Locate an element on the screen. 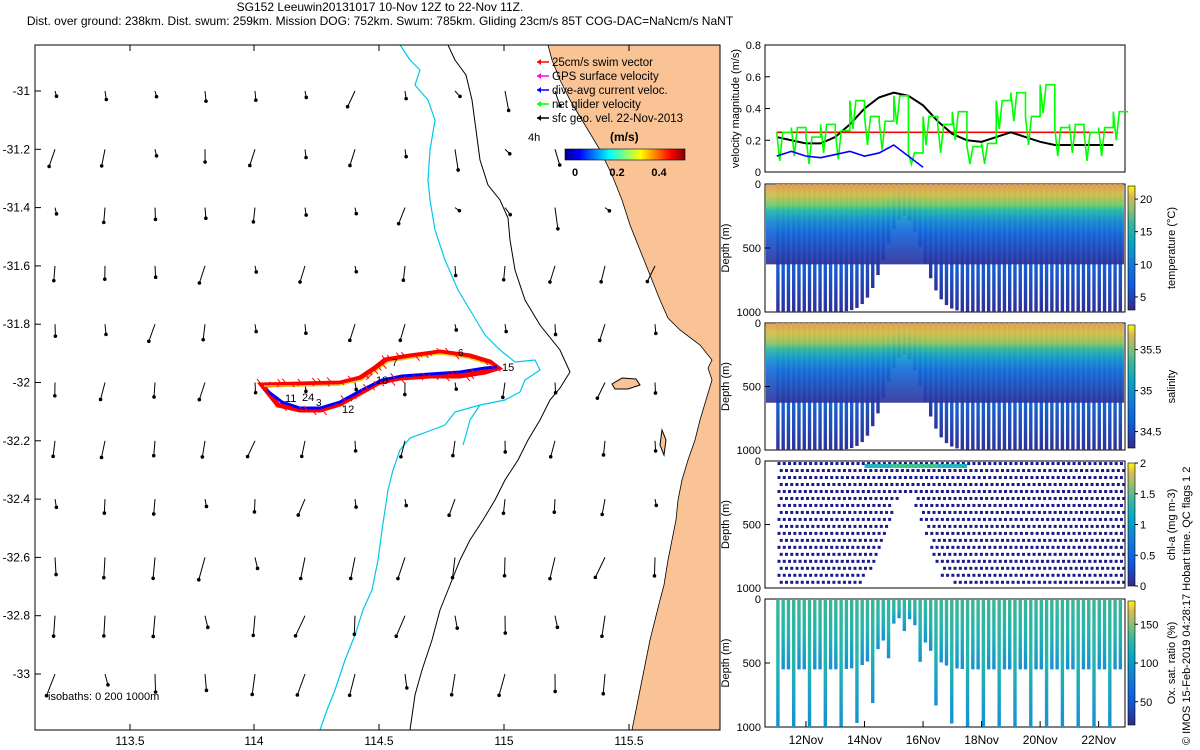 This screenshot has height=750, width=1200. temperature-ytick-label: 1000 is located at coordinates (749, 313).